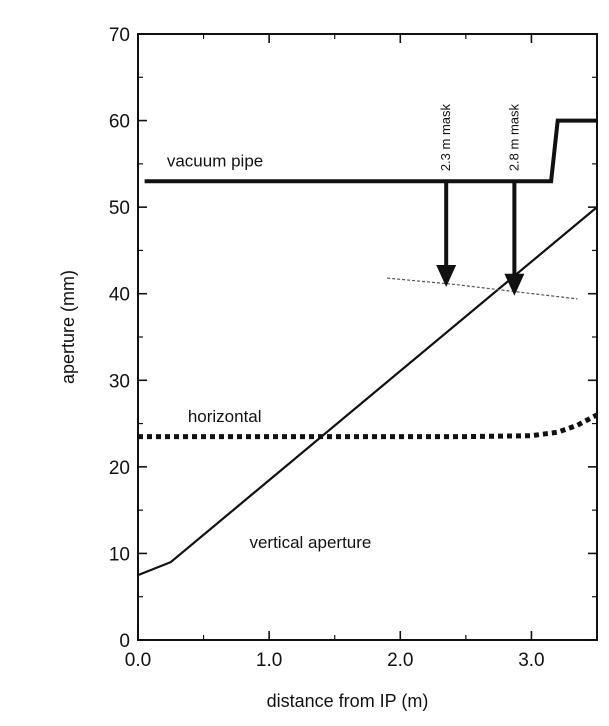  What do you see at coordinates (531, 660) in the screenshot?
I see `x-tick-label: 3.0` at bounding box center [531, 660].